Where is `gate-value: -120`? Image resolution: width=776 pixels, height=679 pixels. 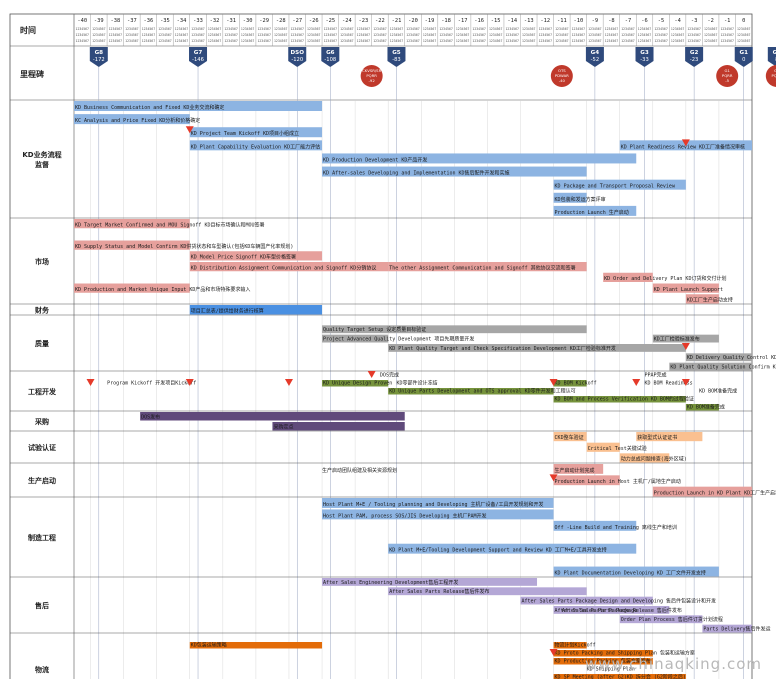 gate-value: -120 is located at coordinates (297, 60).